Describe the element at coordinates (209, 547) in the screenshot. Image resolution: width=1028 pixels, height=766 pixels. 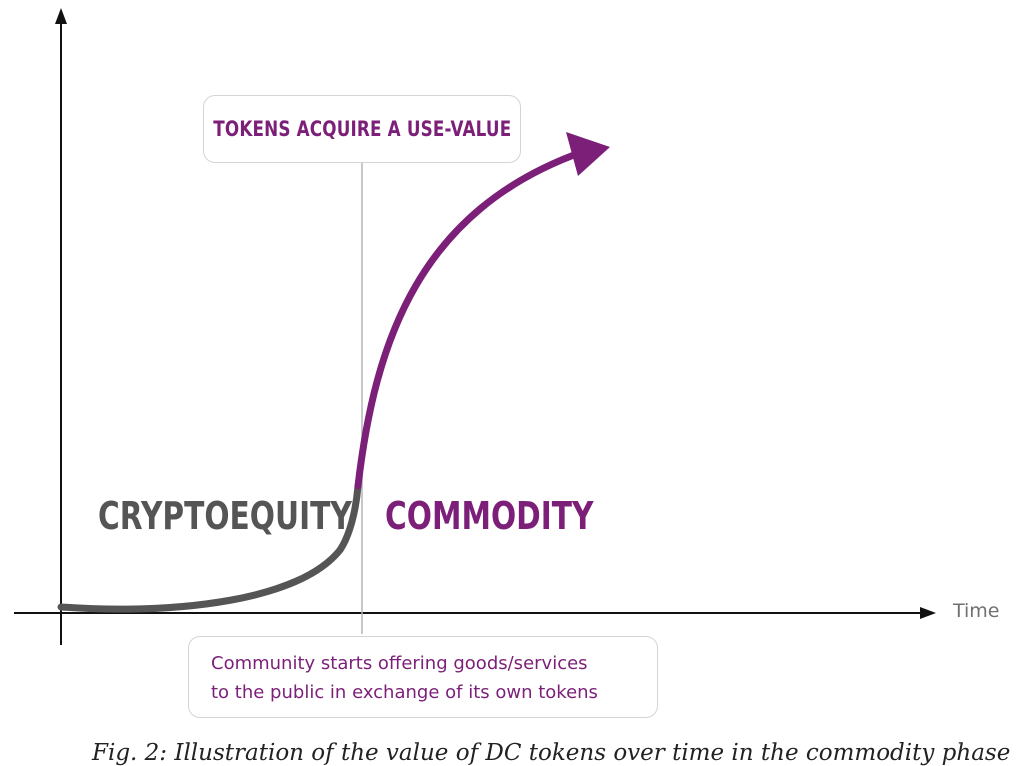
I see `cryptoequity-curve` at that location.